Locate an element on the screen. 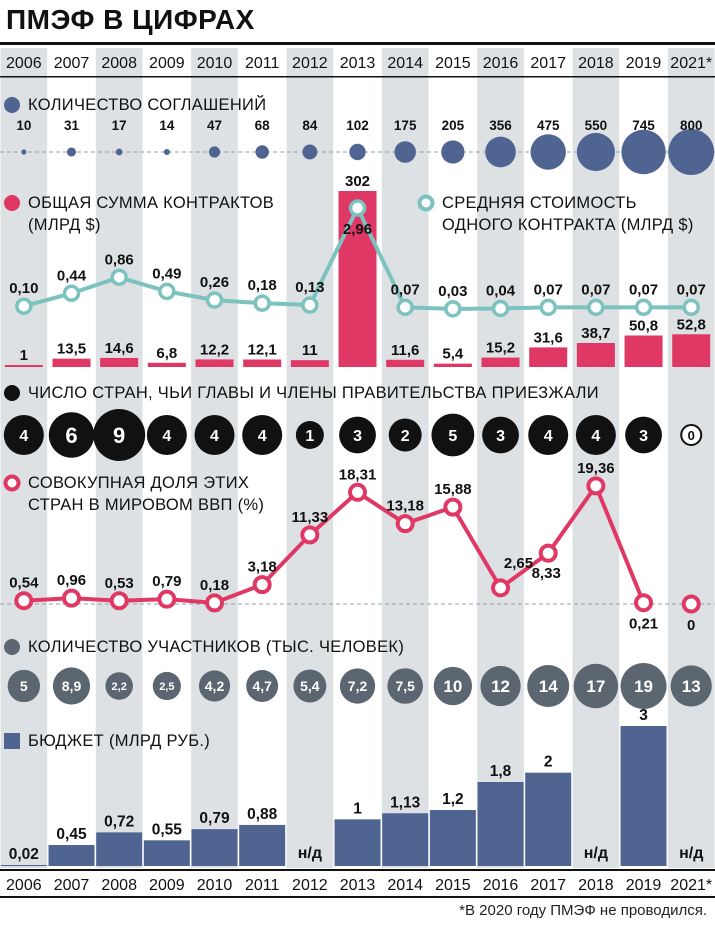 The image size is (715, 925). countries-label: 4 is located at coordinates (262, 436).